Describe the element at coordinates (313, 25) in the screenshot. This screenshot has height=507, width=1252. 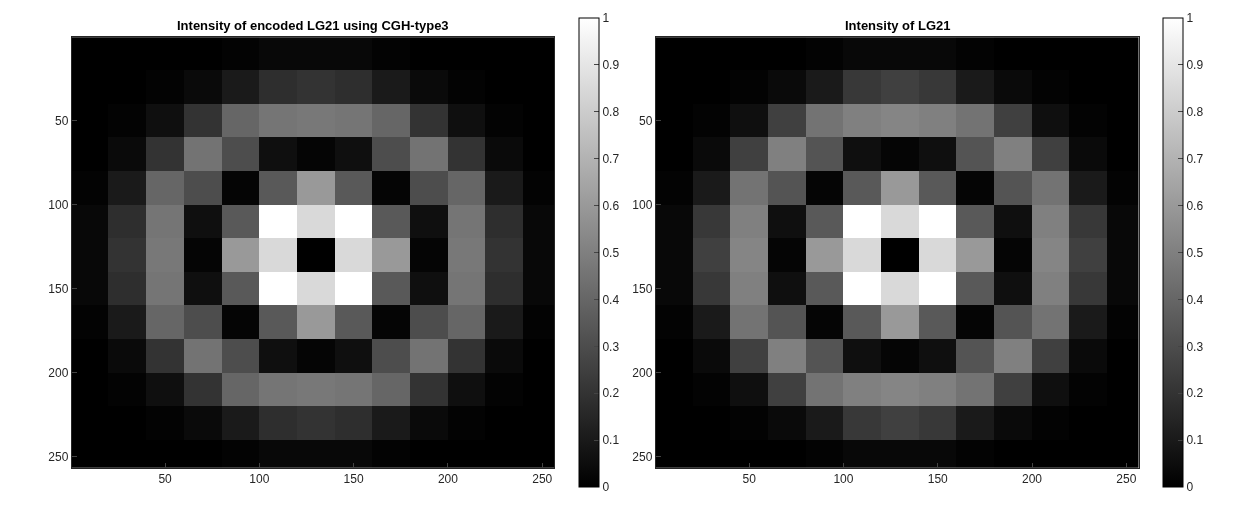
I see `chart-title: Intensity of encoded LG21 using CGH-type3` at that location.